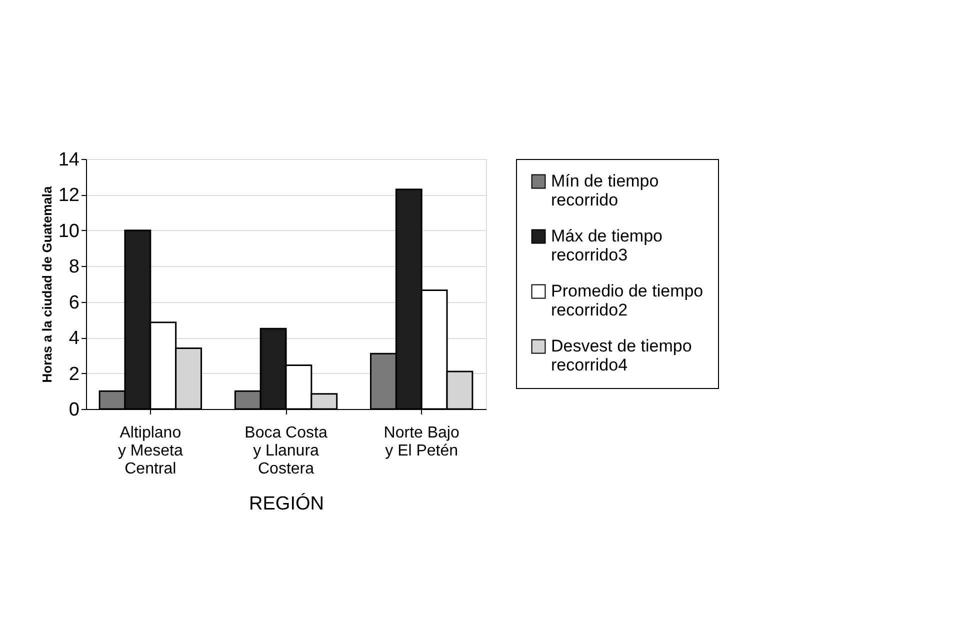 The image size is (954, 644). What do you see at coordinates (621, 355) in the screenshot?
I see `legend-label: Desvest de tiempo recorrido4` at bounding box center [621, 355].